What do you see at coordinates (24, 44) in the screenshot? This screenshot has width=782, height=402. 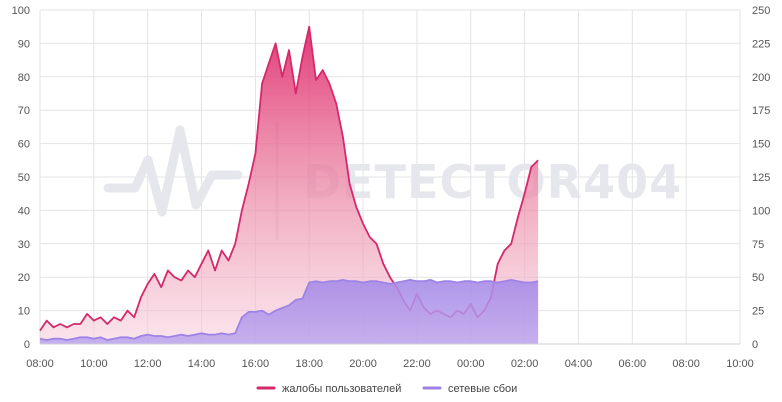 I see `y-left-tick-label: 90` at bounding box center [24, 44].